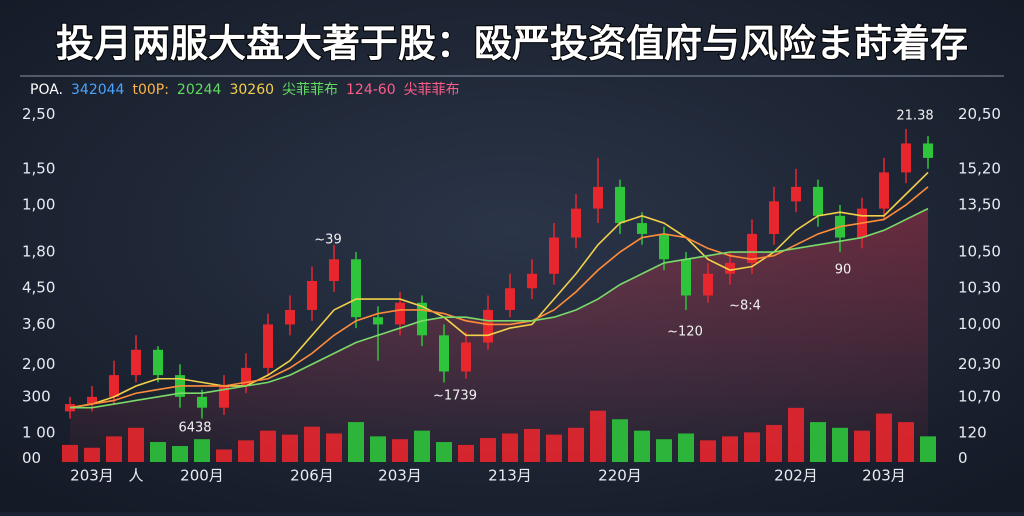 The height and width of the screenshot is (516, 1024). Describe the element at coordinates (914, 116) in the screenshot. I see `annotation: 21.38` at that location.